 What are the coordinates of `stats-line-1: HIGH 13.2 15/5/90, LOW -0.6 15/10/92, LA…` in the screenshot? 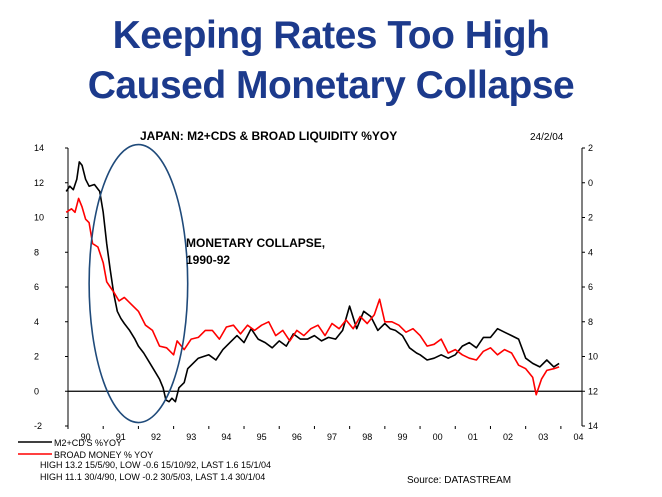 It's located at (155, 465).